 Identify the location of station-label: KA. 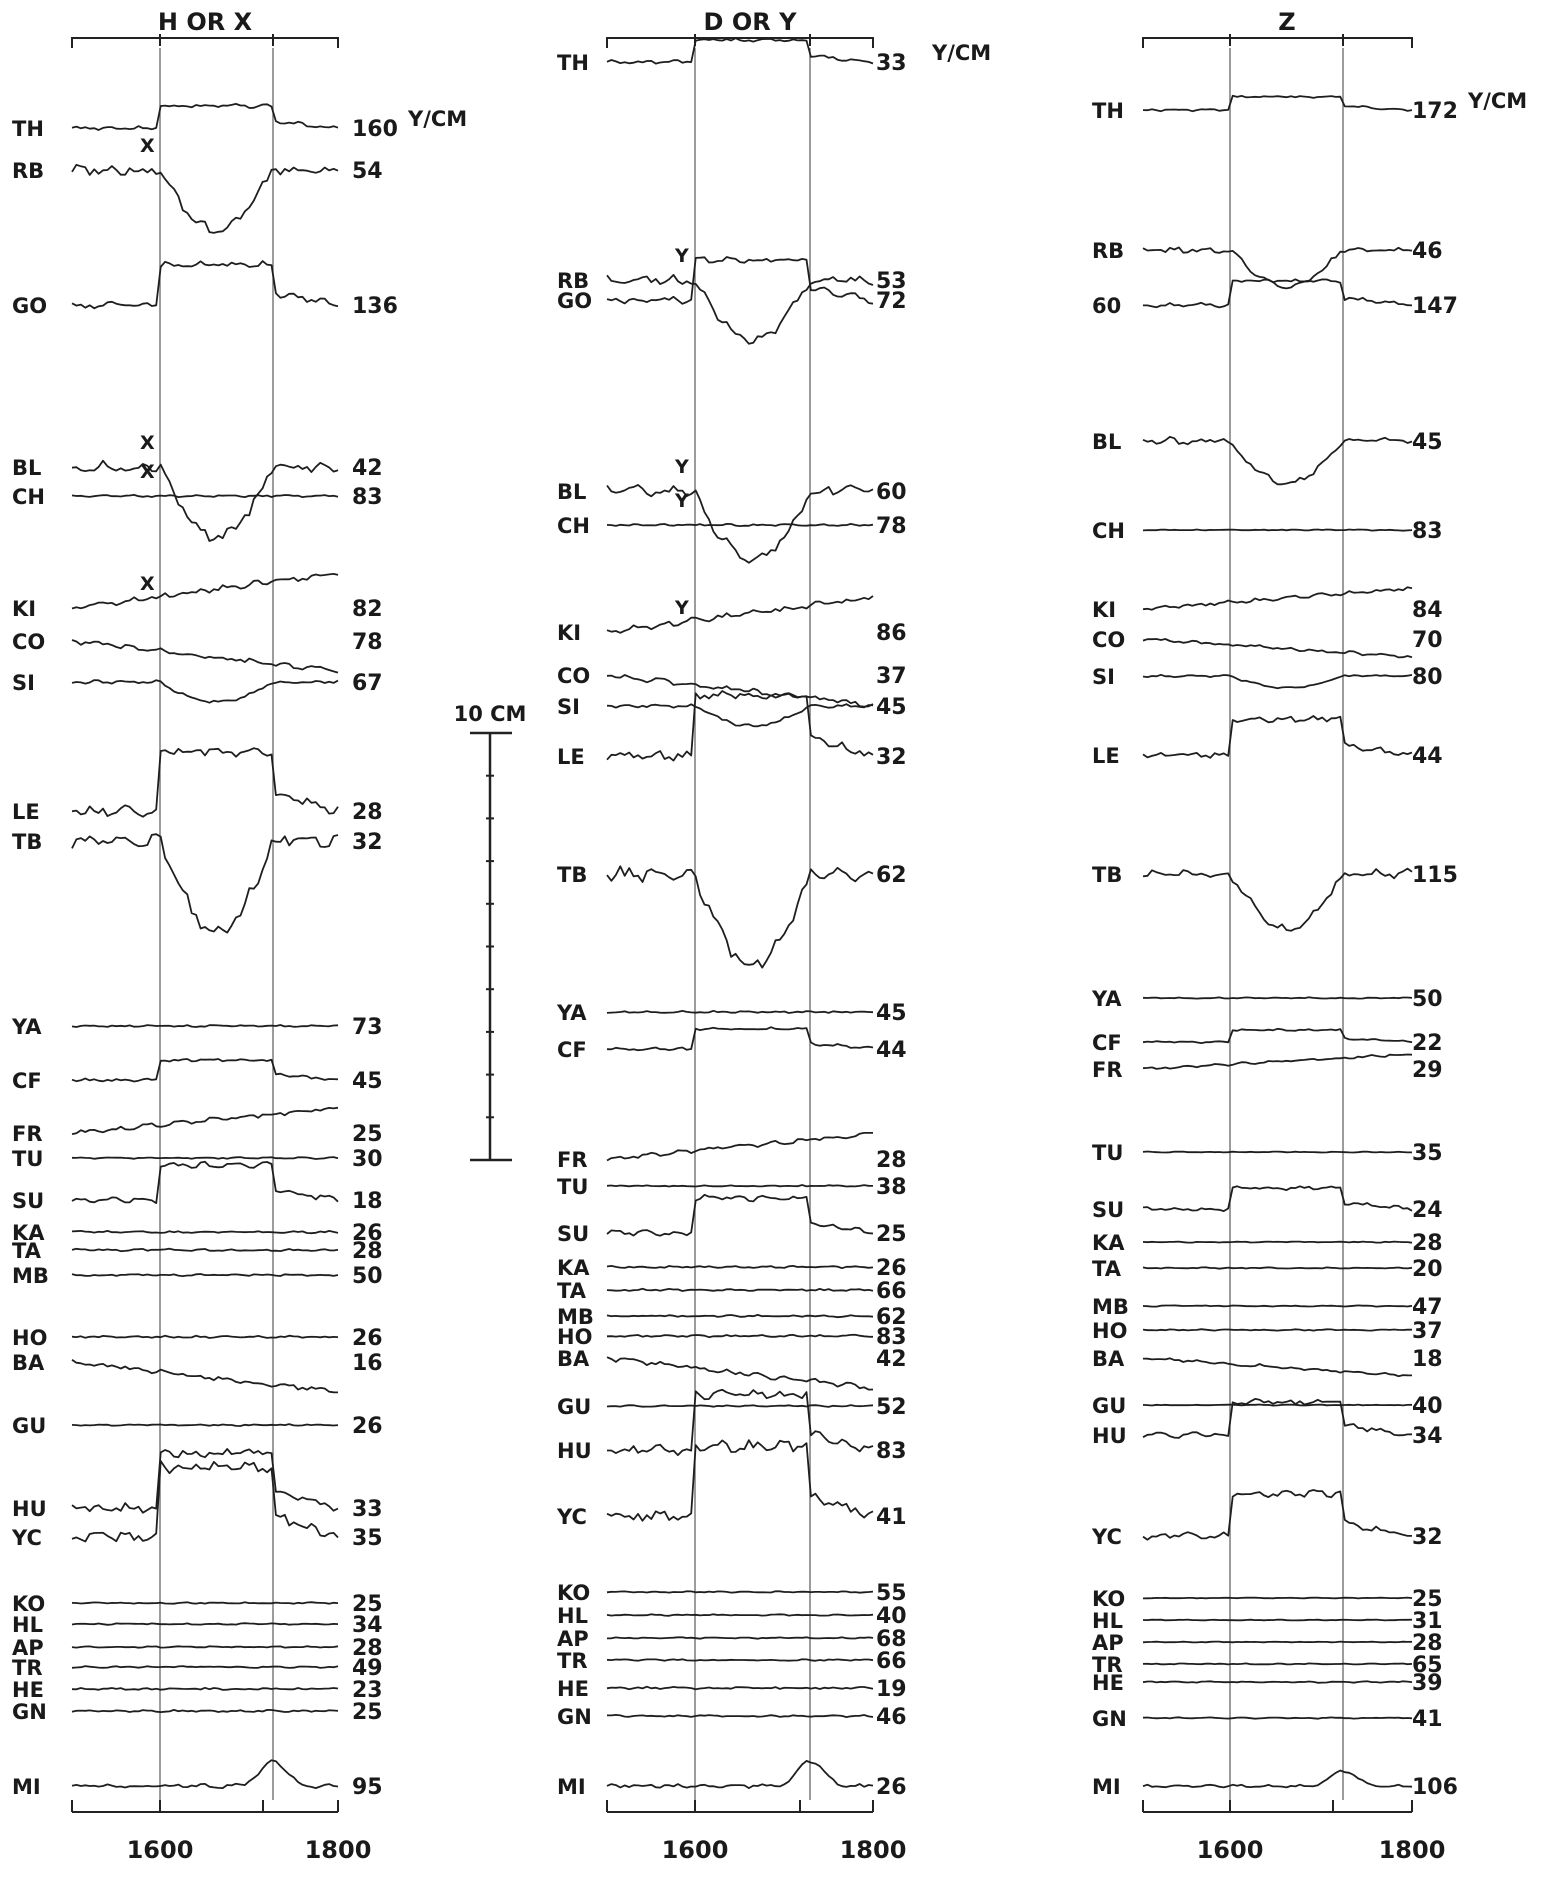
(28, 1233).